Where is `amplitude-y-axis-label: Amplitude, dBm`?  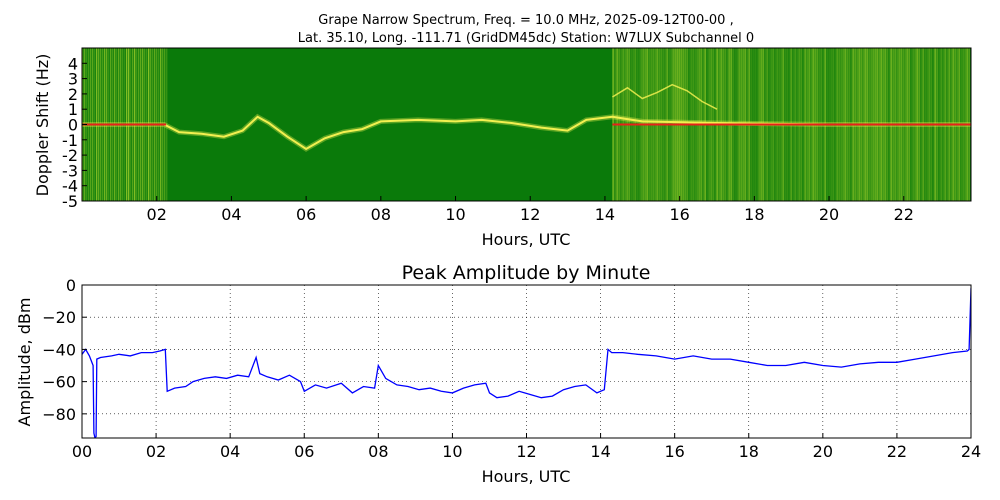
amplitude-y-axis-label: Amplitude, dBm is located at coordinates (24, 362).